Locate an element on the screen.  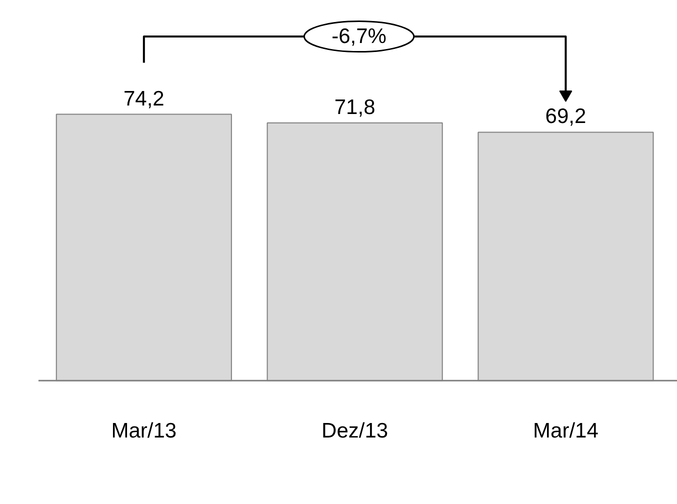
data-label: 71,8 is located at coordinates (355, 107).